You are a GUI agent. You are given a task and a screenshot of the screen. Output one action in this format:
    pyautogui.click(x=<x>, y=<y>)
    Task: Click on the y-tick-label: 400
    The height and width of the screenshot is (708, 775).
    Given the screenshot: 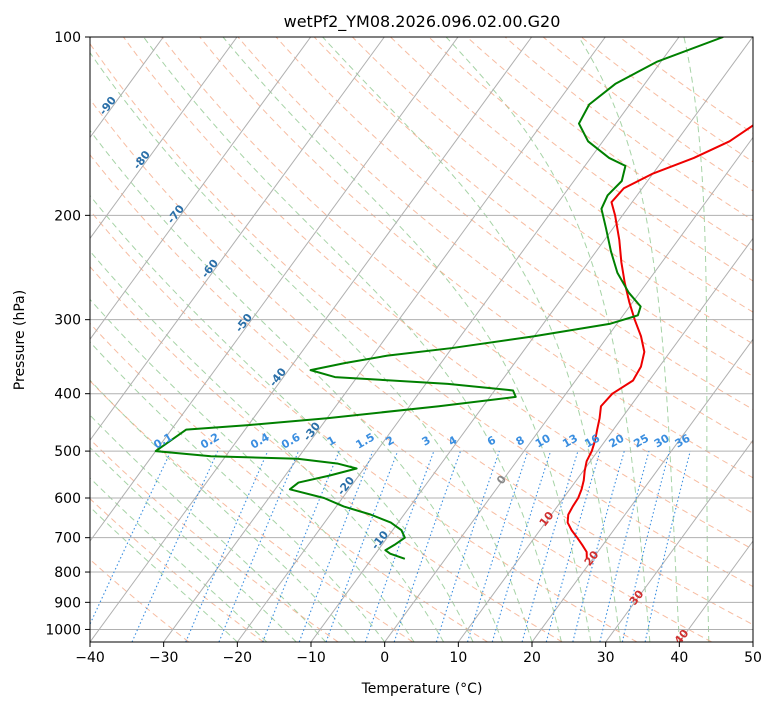 What is the action you would take?
    pyautogui.click(x=67, y=395)
    